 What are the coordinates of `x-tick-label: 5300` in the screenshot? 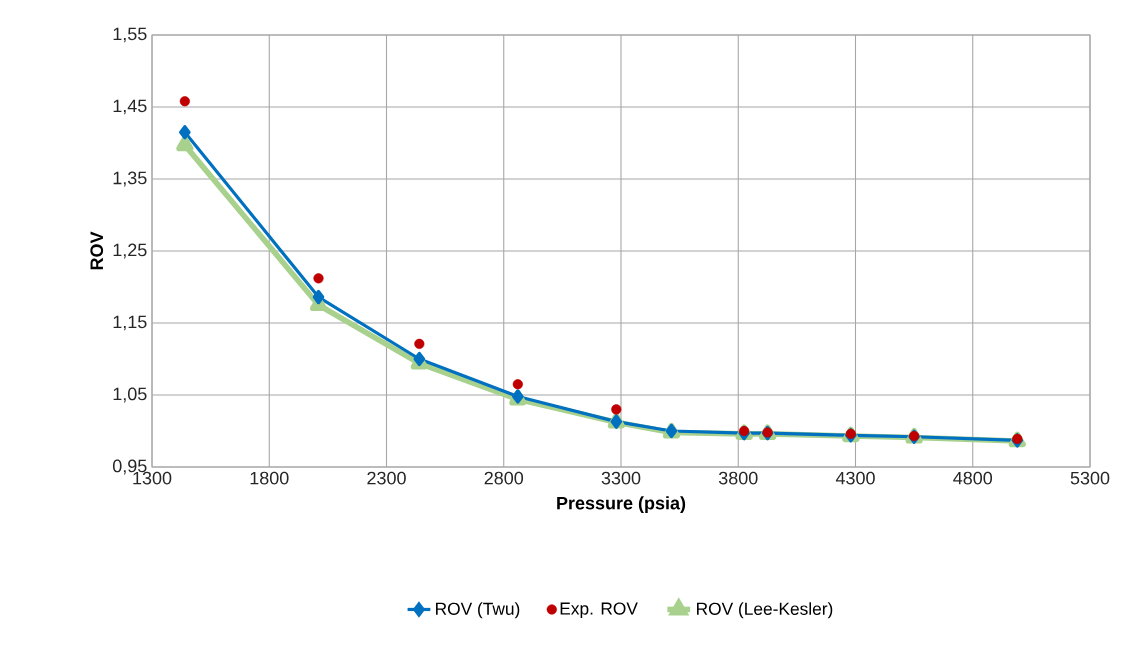 It's located at (1090, 478).